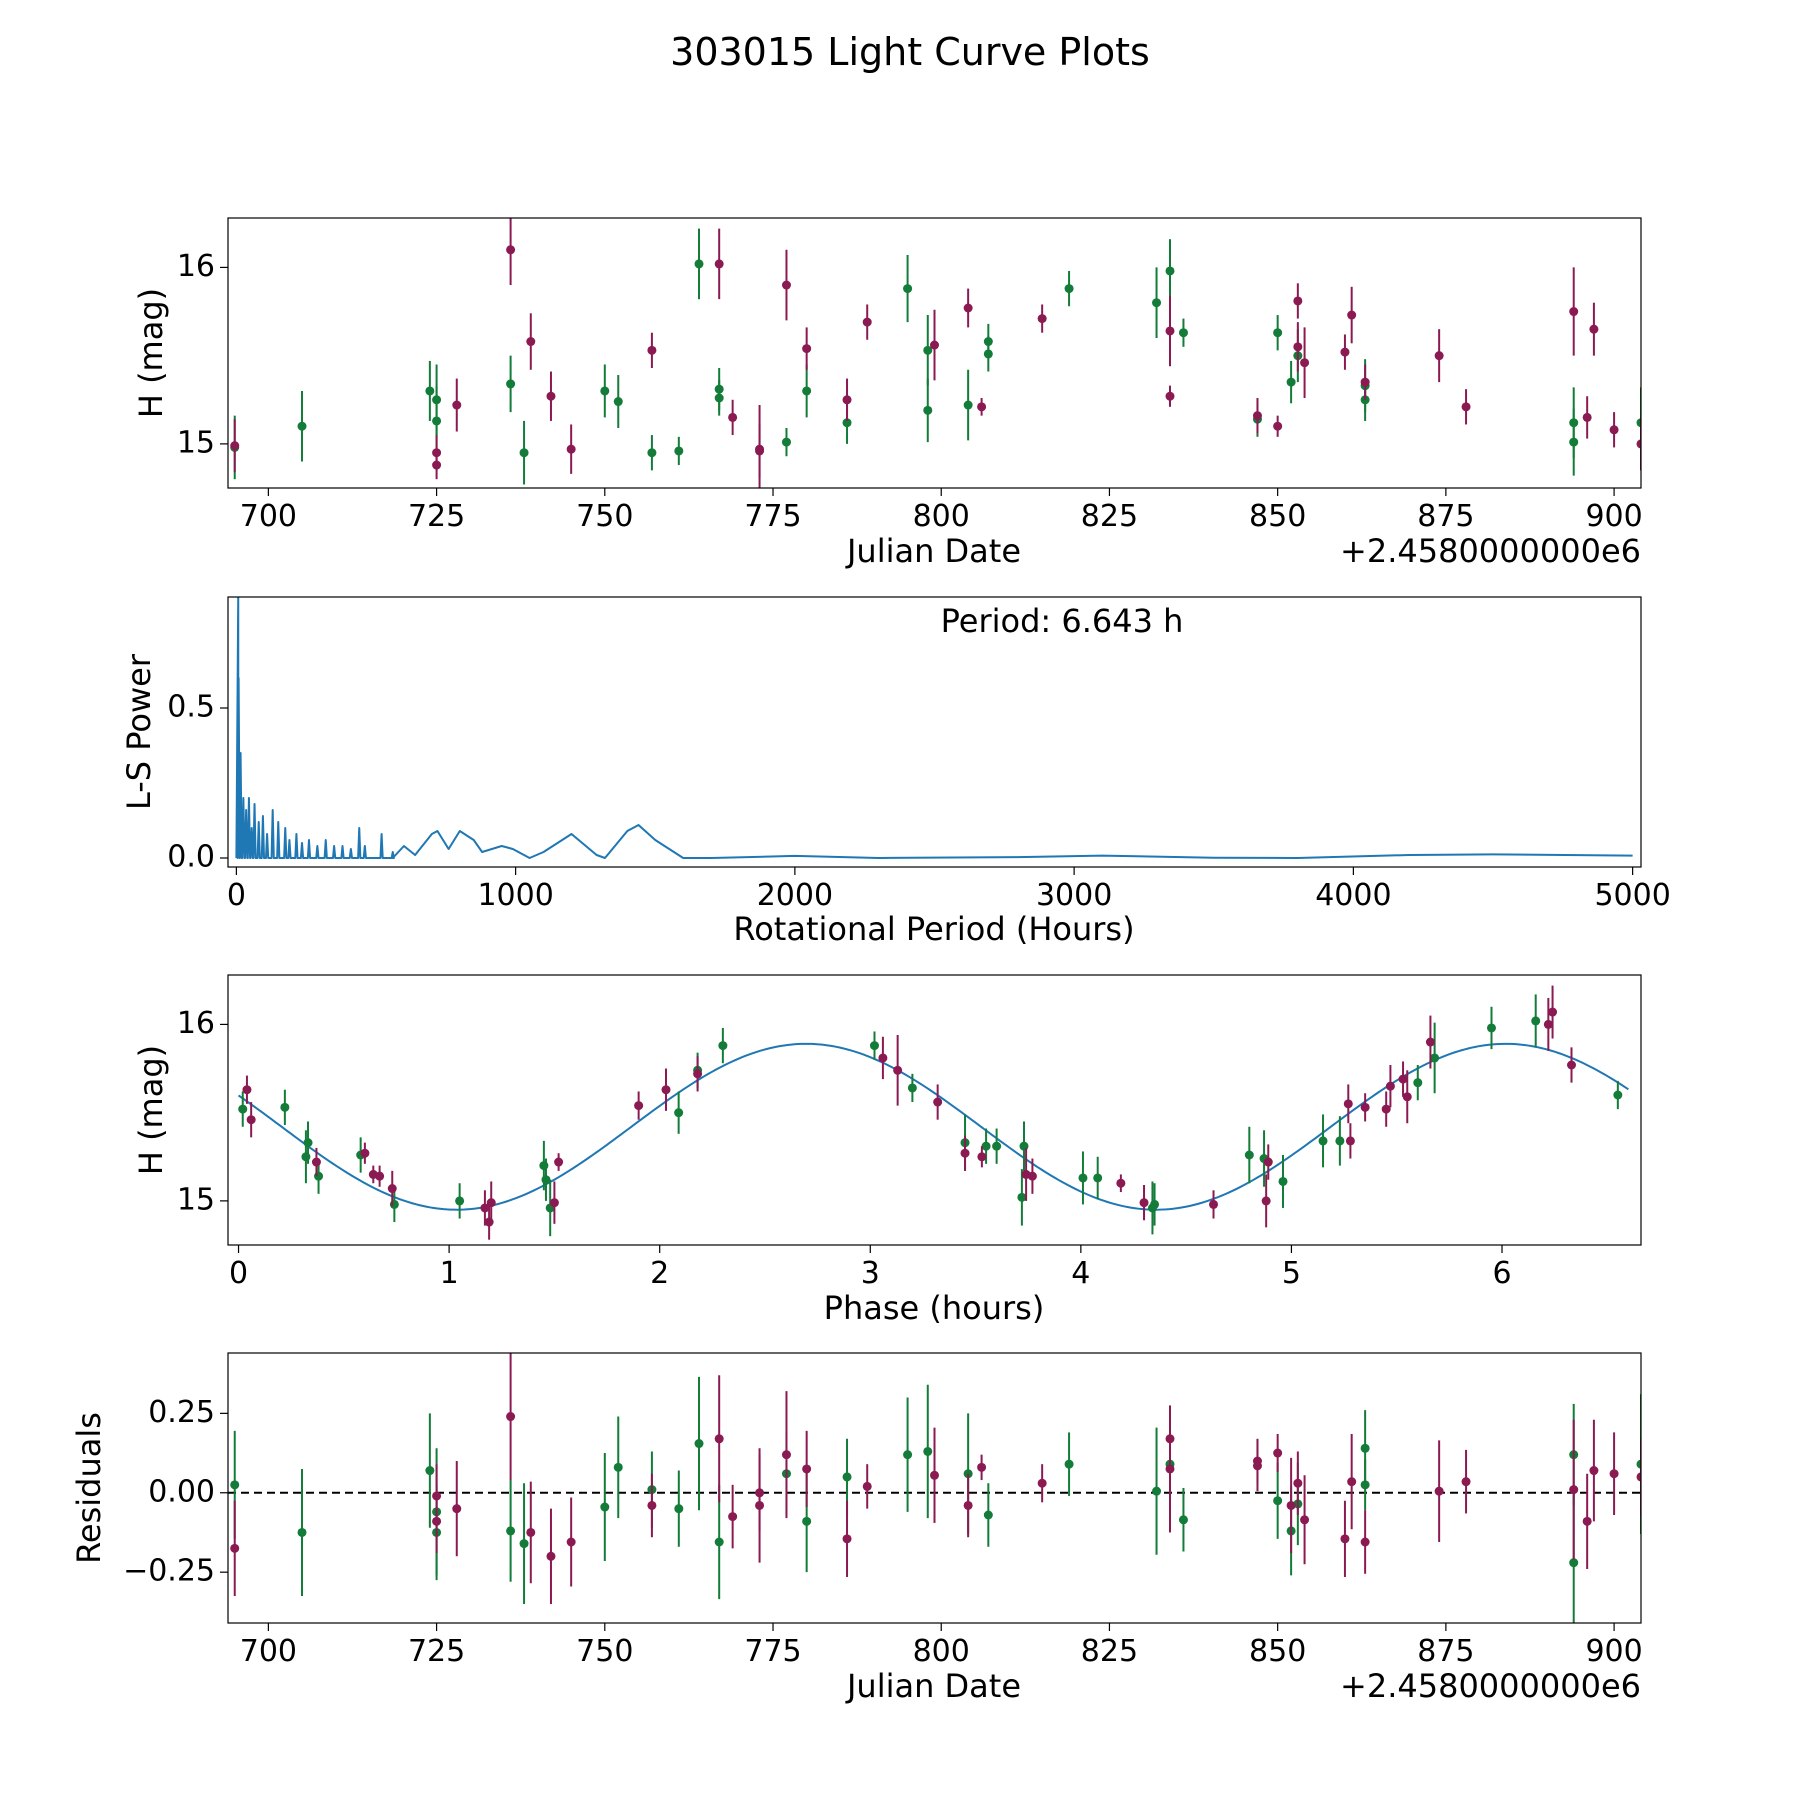 Image resolution: width=1800 pixels, height=1800 pixels. What do you see at coordinates (1632, 895) in the screenshot?
I see `x-tick-label: 5000` at bounding box center [1632, 895].